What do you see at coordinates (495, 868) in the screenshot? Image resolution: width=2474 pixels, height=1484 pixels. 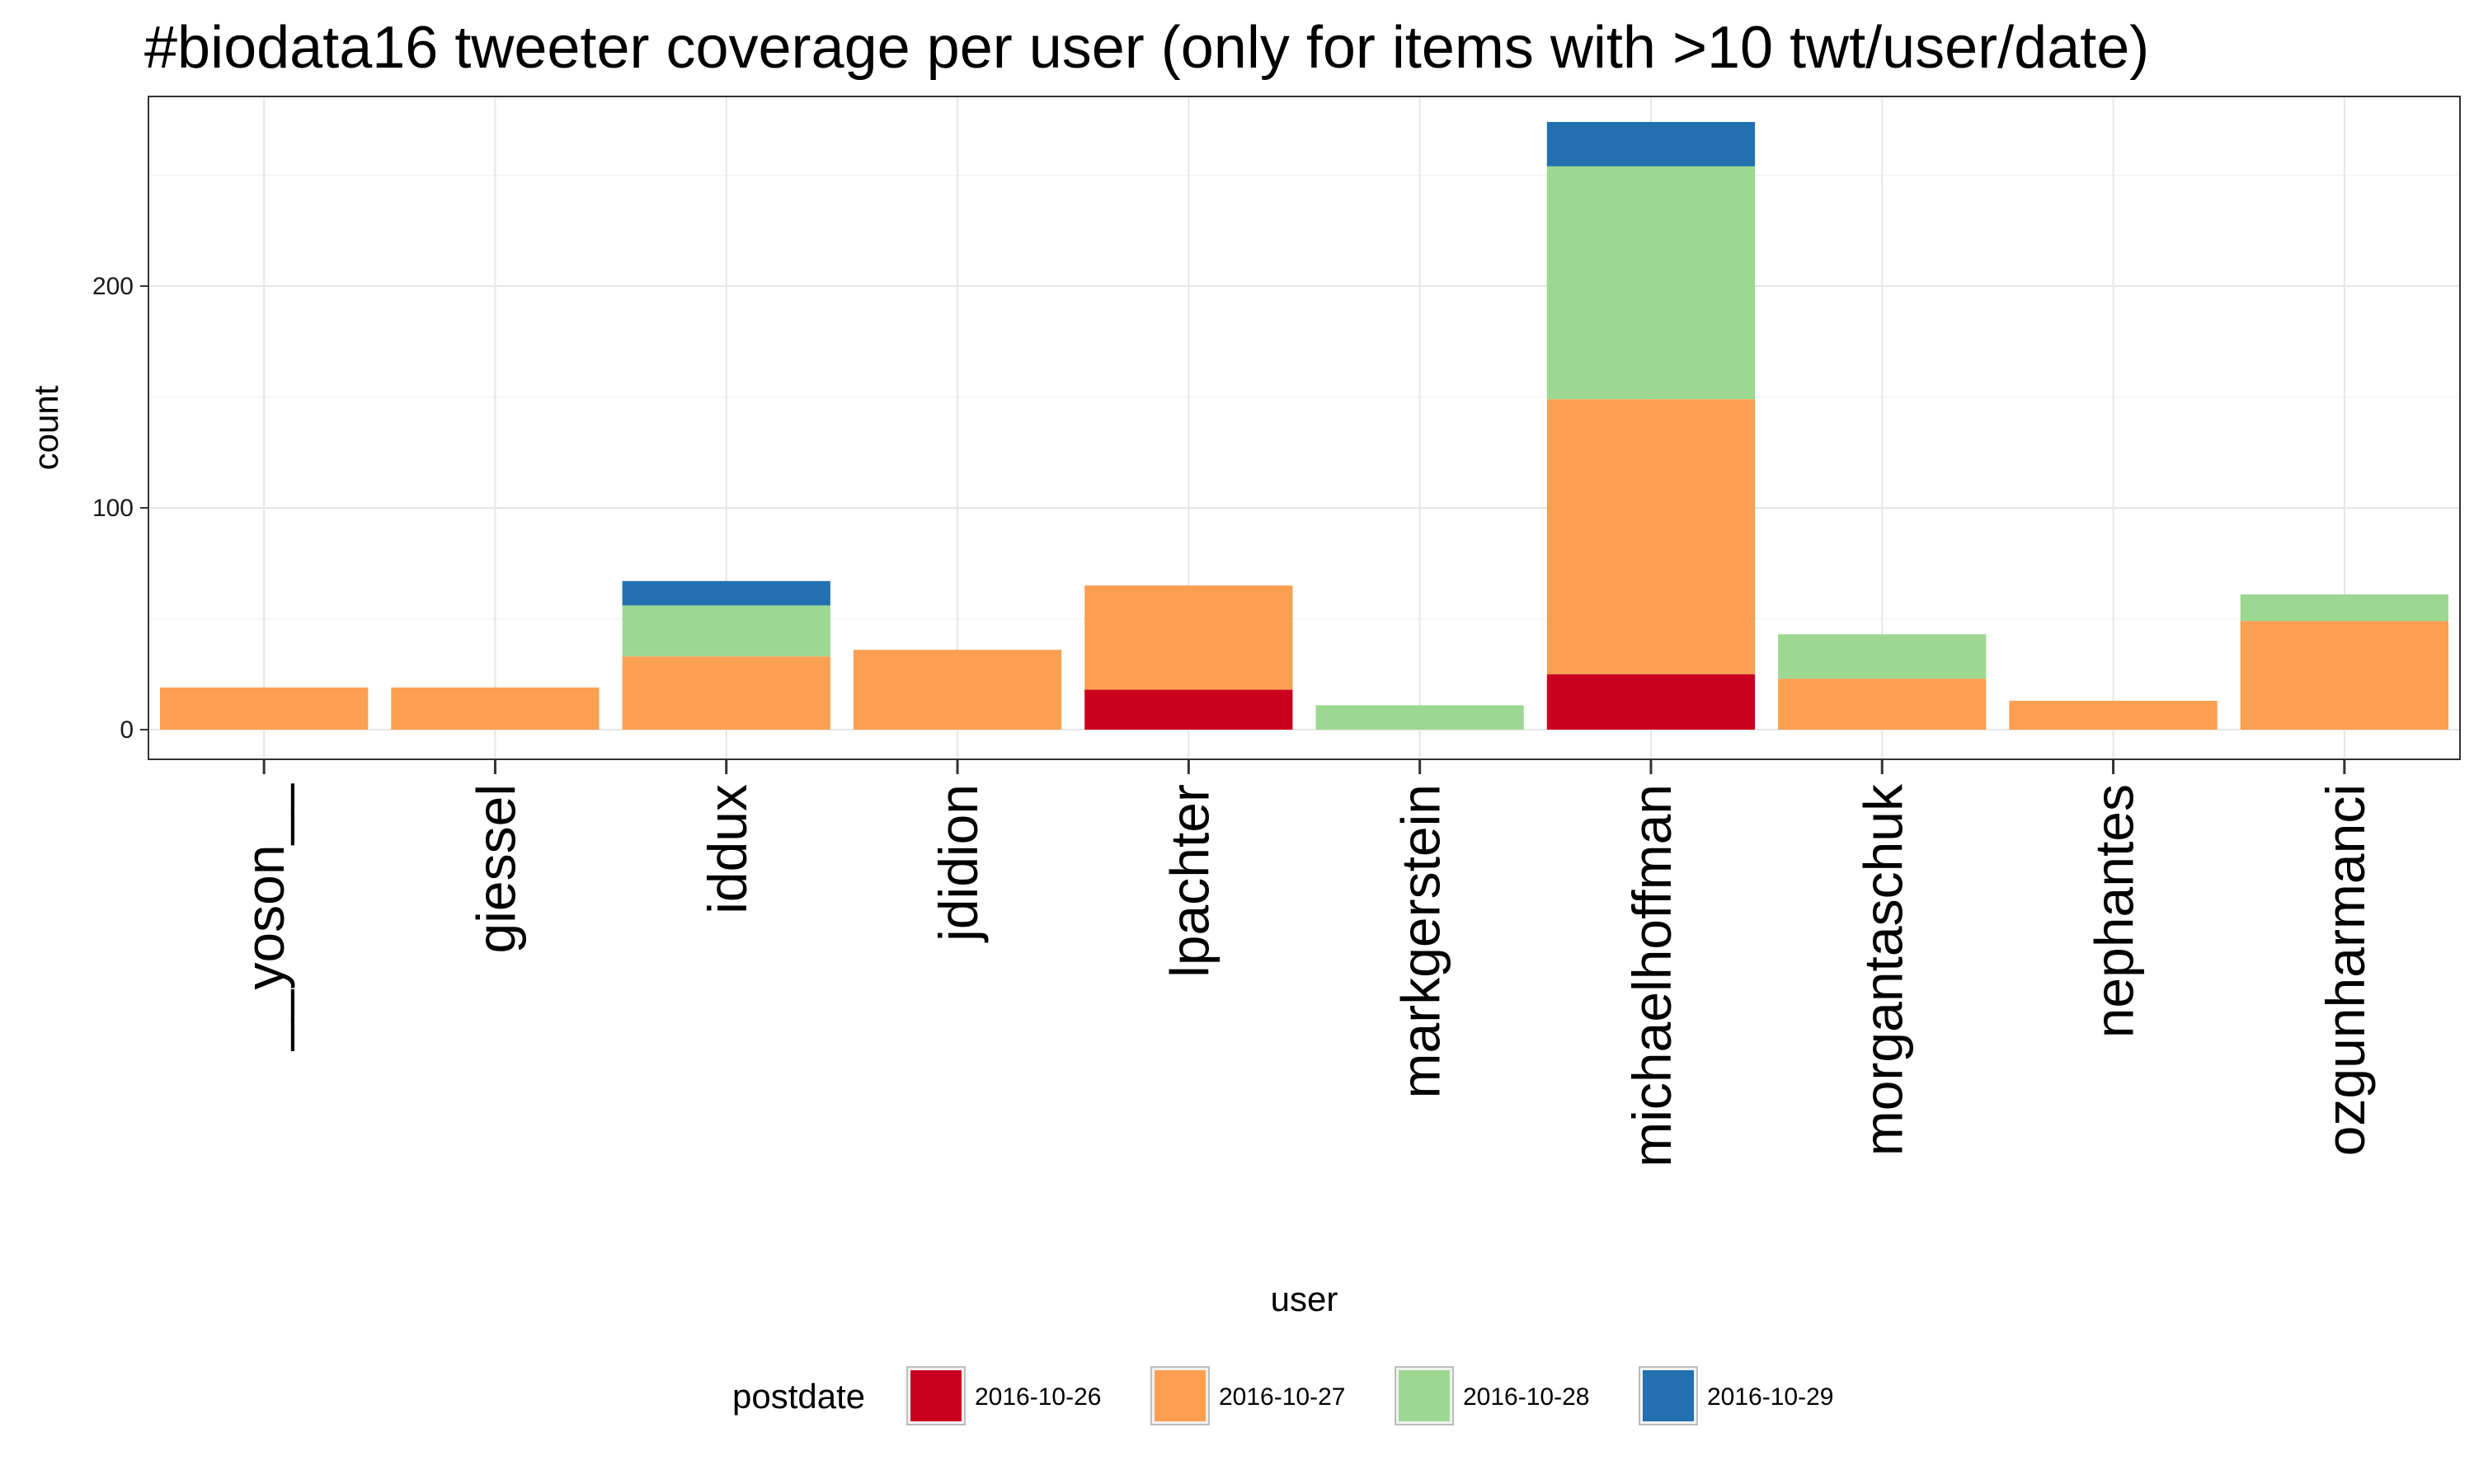 I see `x-tick-label: giessel` at bounding box center [495, 868].